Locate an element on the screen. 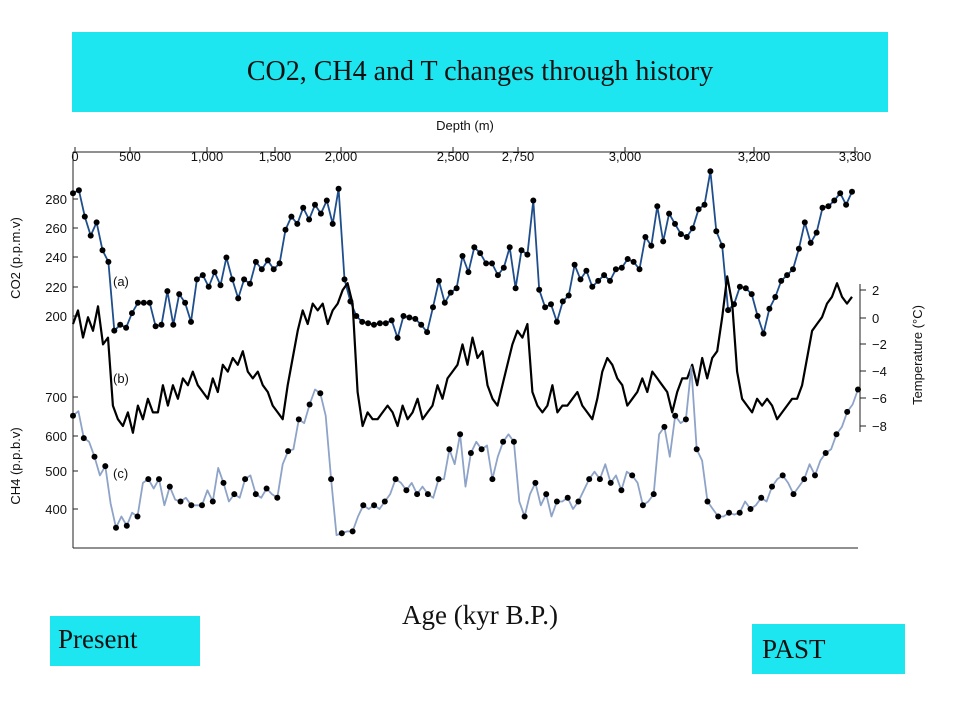 The height and width of the screenshot is (720, 960). past-label: PAST is located at coordinates (794, 649).